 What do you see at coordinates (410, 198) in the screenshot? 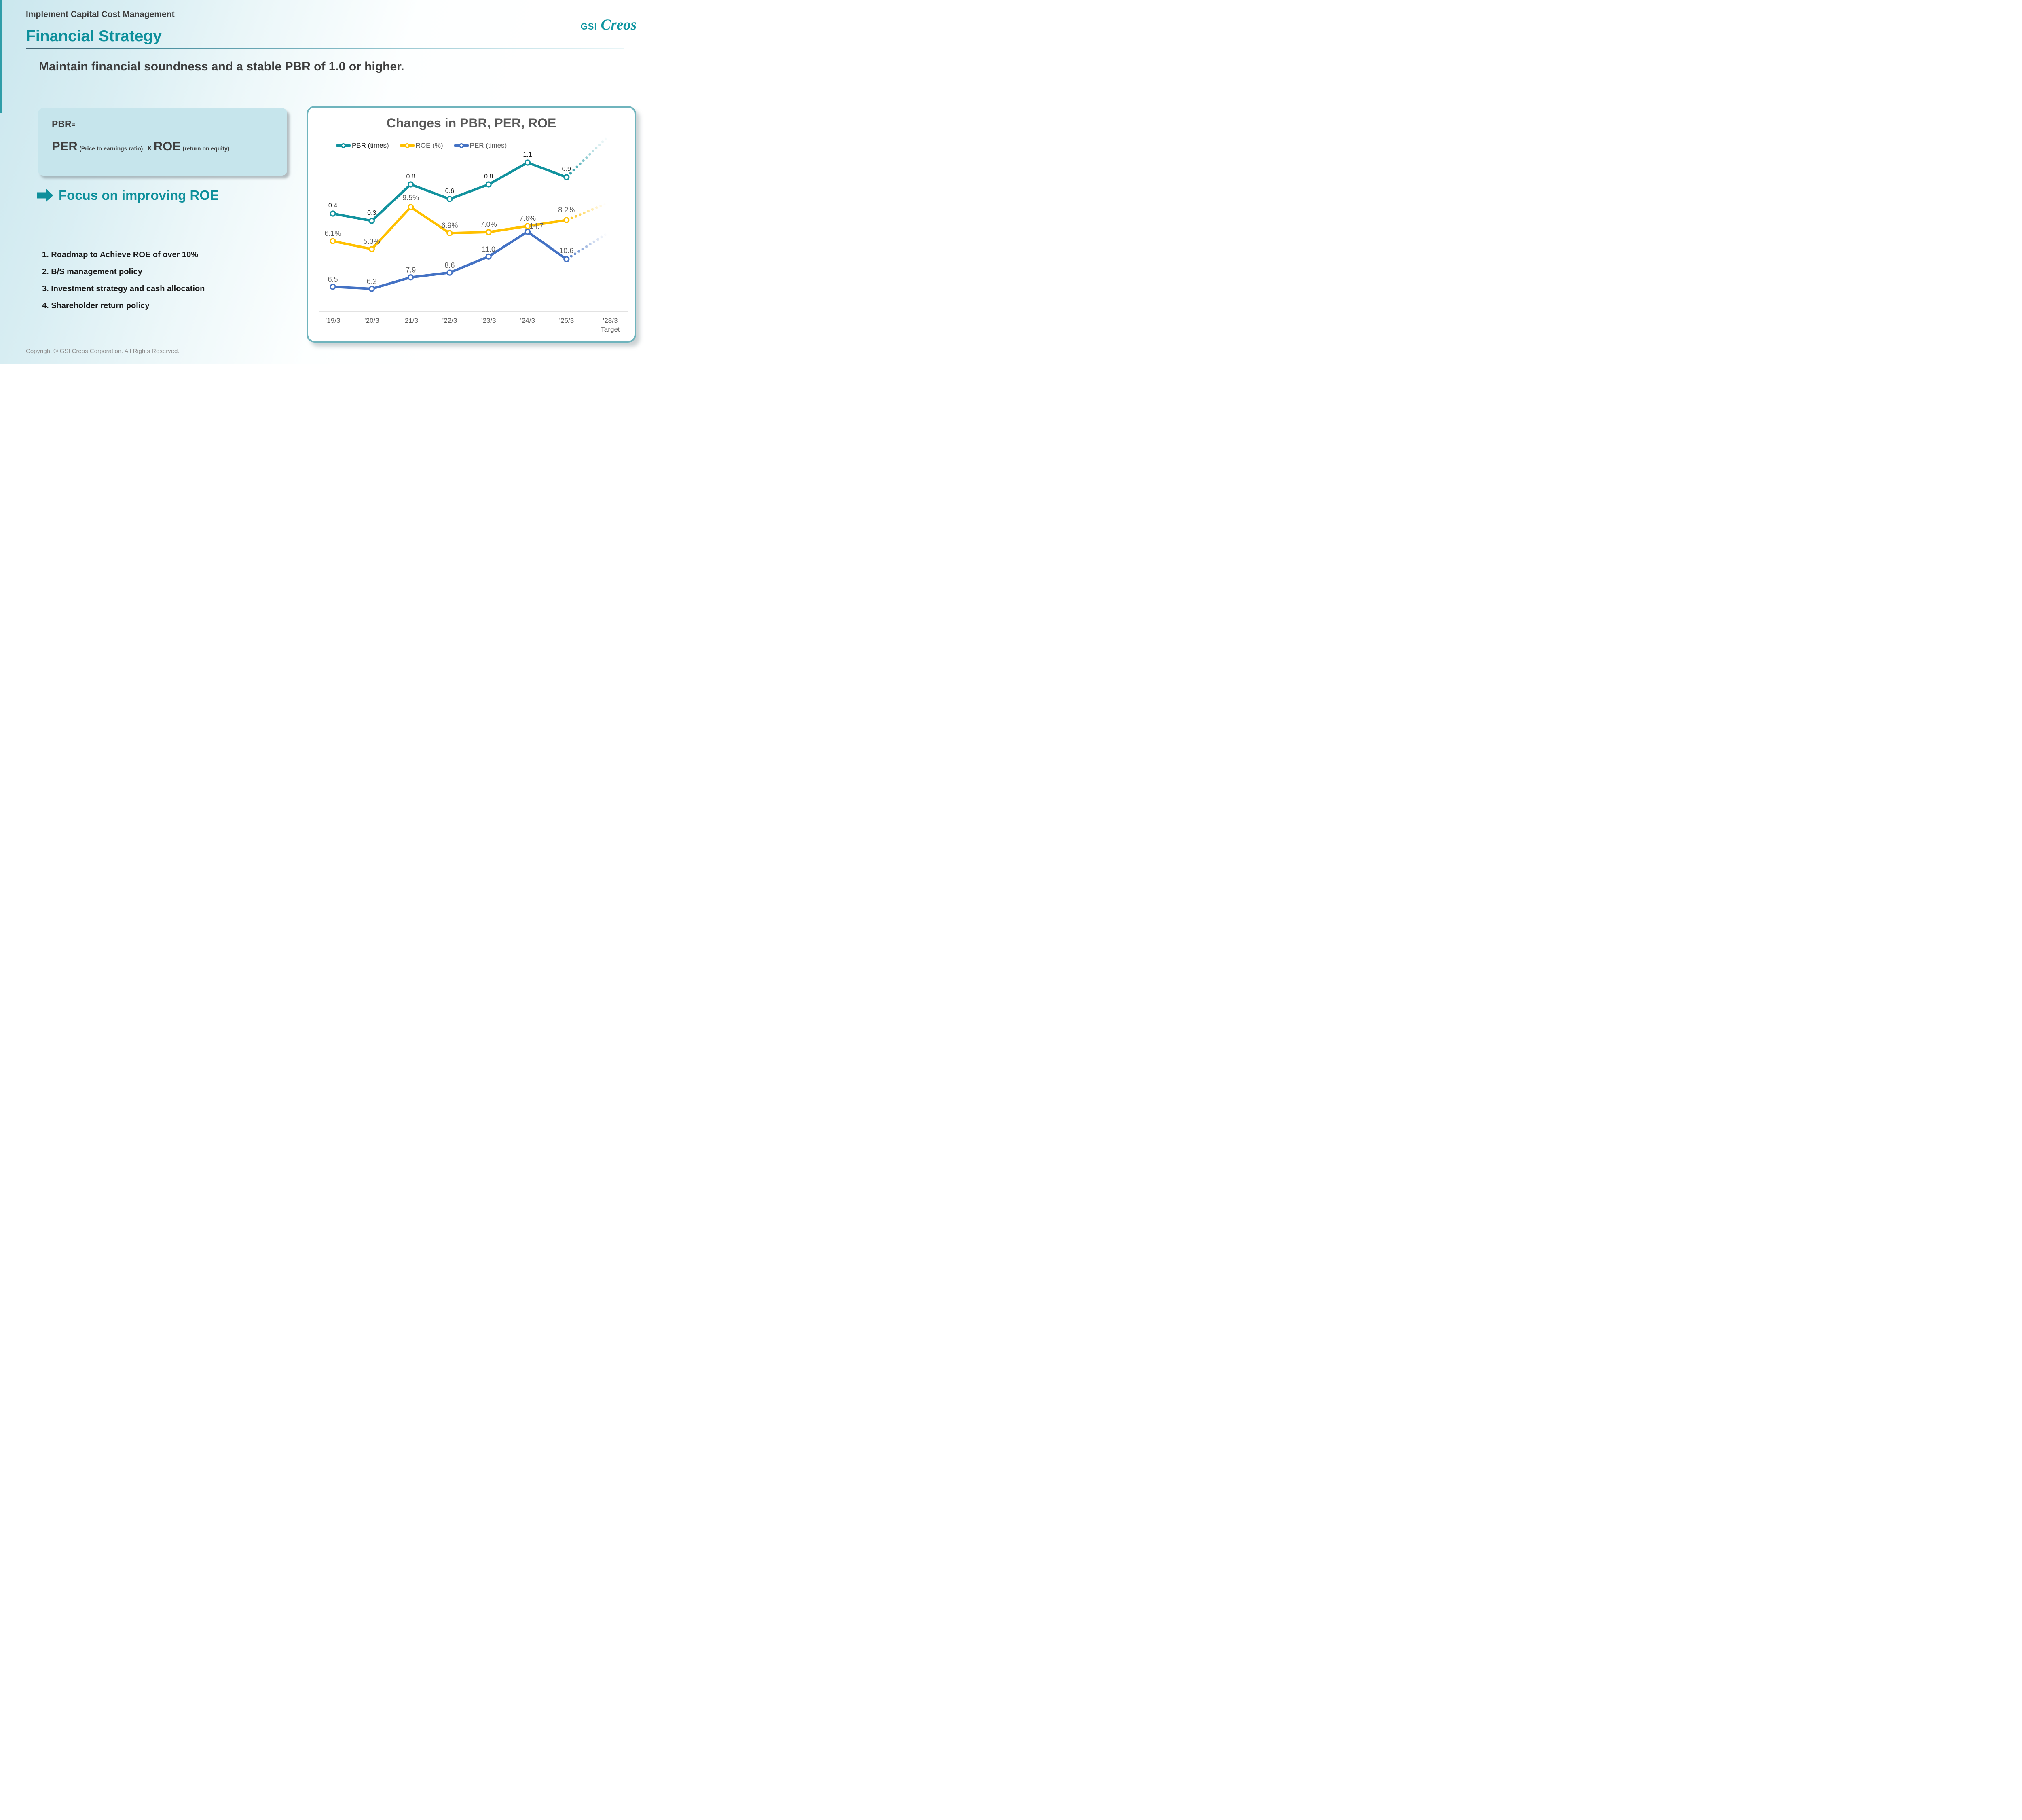
I see `data-label: 9.5%` at bounding box center [410, 198].